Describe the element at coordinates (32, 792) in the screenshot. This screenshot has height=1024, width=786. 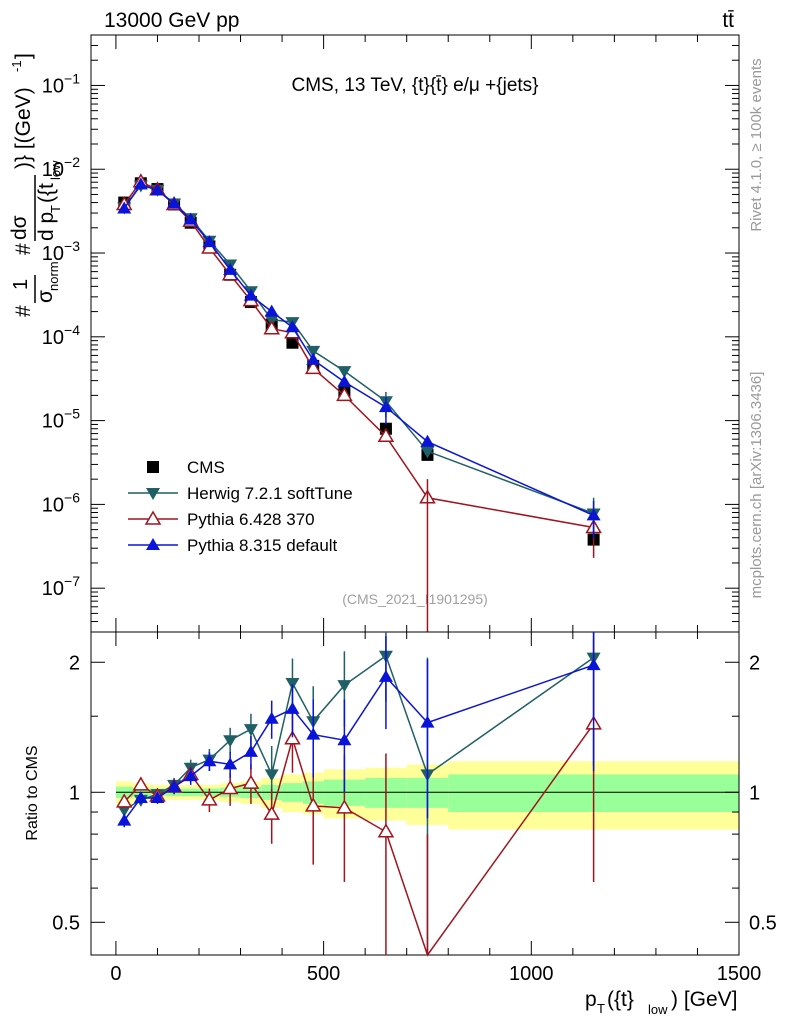
I see `ratio-y-axis-label: Ratio to CMS` at that location.